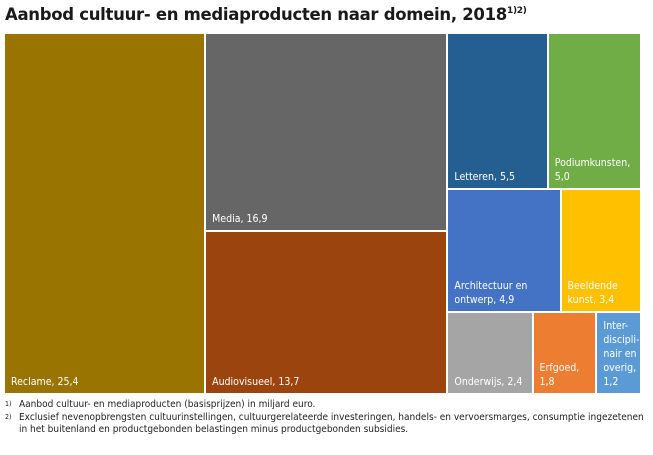  What do you see at coordinates (45, 382) in the screenshot?
I see `treemap-label-reclame: Reclame, 25,4` at bounding box center [45, 382].